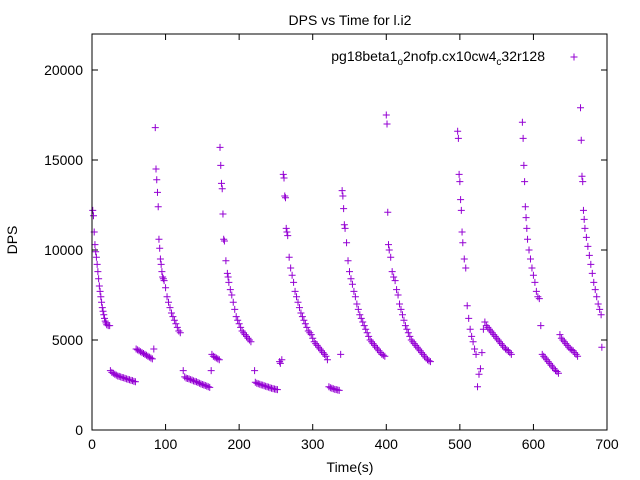  Describe the element at coordinates (63, 70) in the screenshot. I see `y-tick-label: 20000` at that location.